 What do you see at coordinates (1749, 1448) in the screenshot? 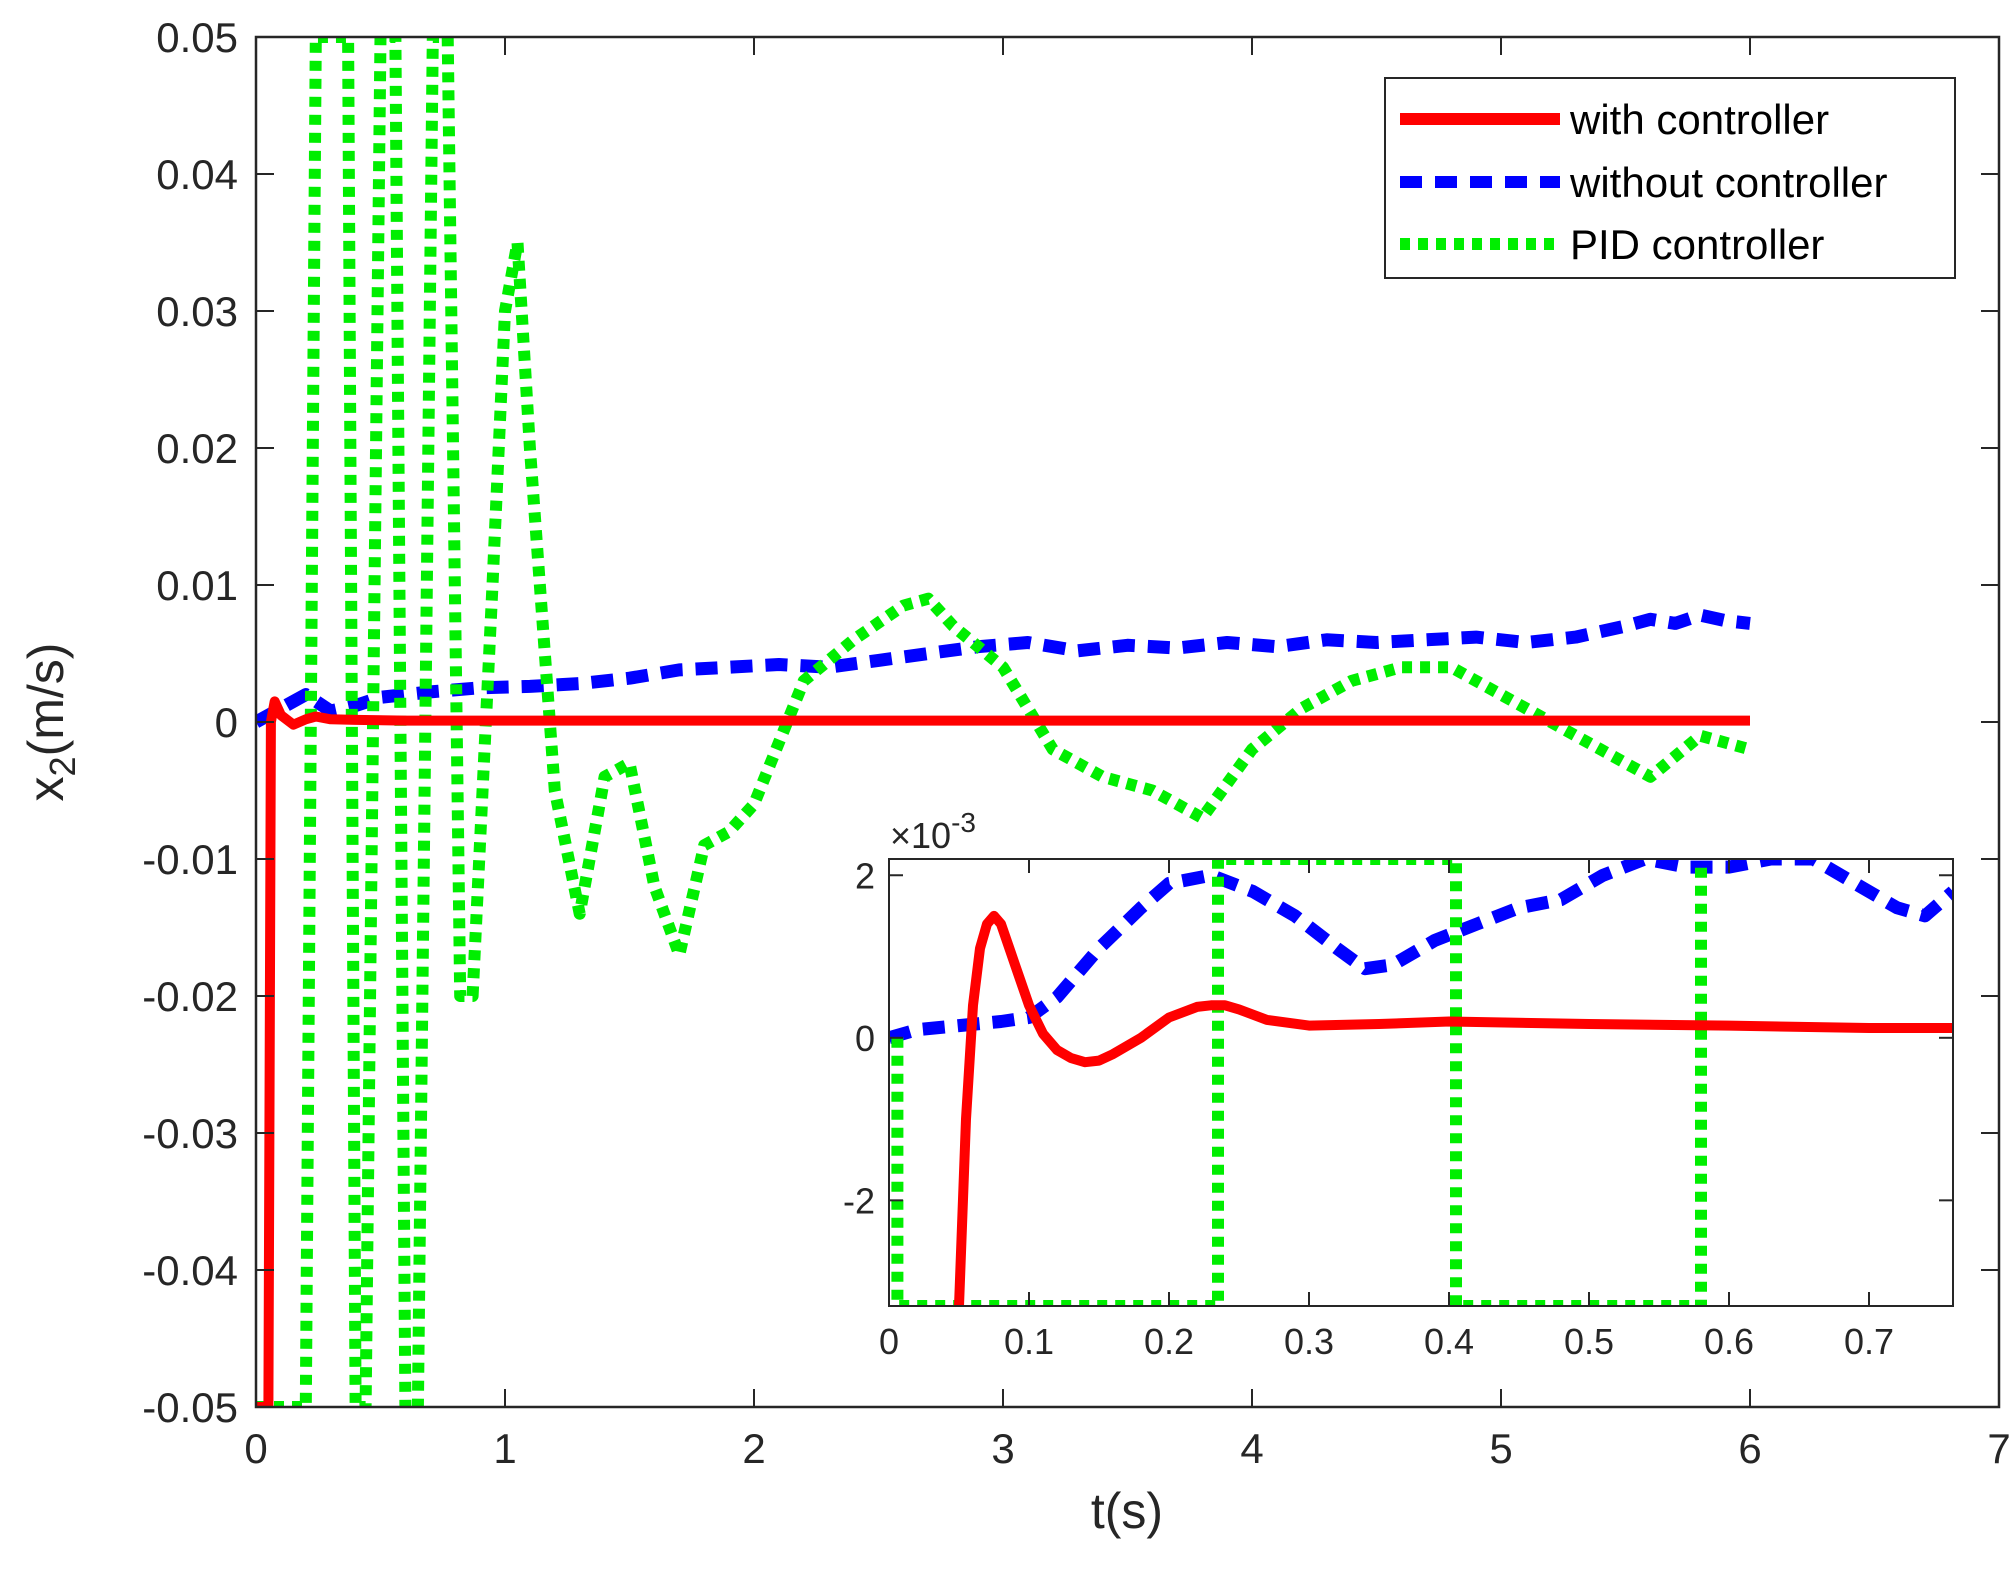
I see `main-x-tick-label: 6` at bounding box center [1749, 1448].